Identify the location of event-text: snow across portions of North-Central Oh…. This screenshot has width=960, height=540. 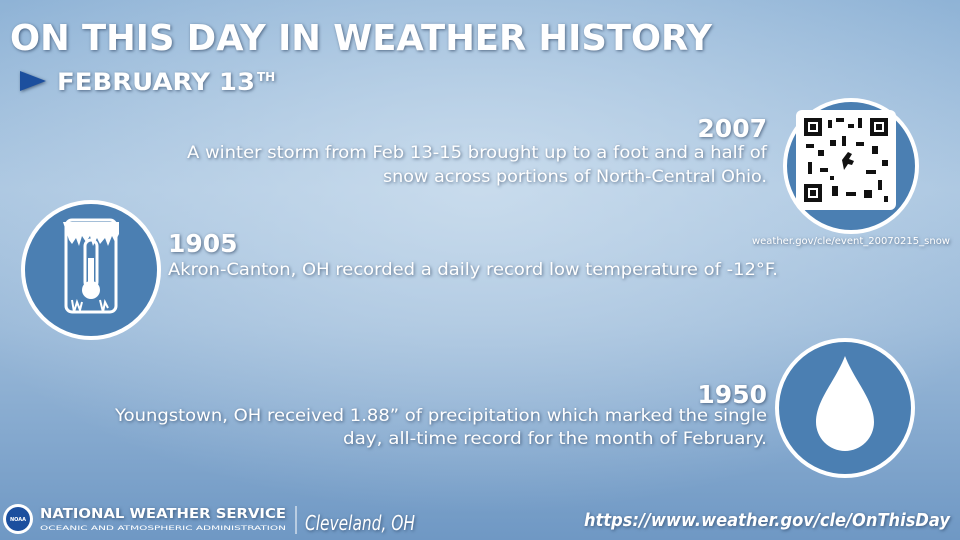
(575, 177).